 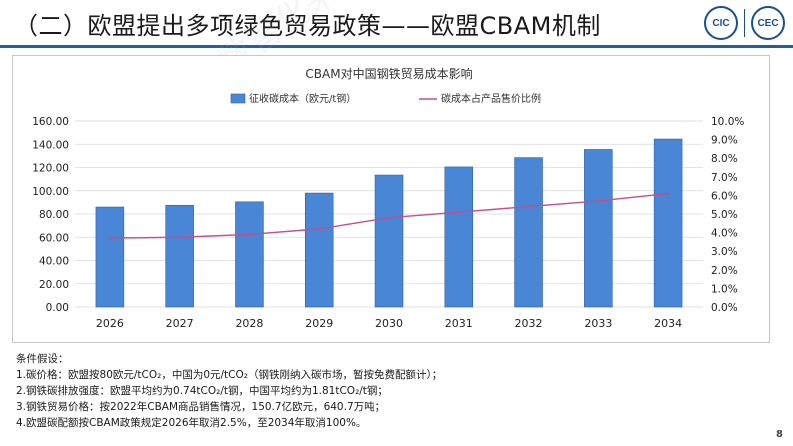 What do you see at coordinates (42, 359) in the screenshot?
I see `notes-heading: 条件假设：` at bounding box center [42, 359].